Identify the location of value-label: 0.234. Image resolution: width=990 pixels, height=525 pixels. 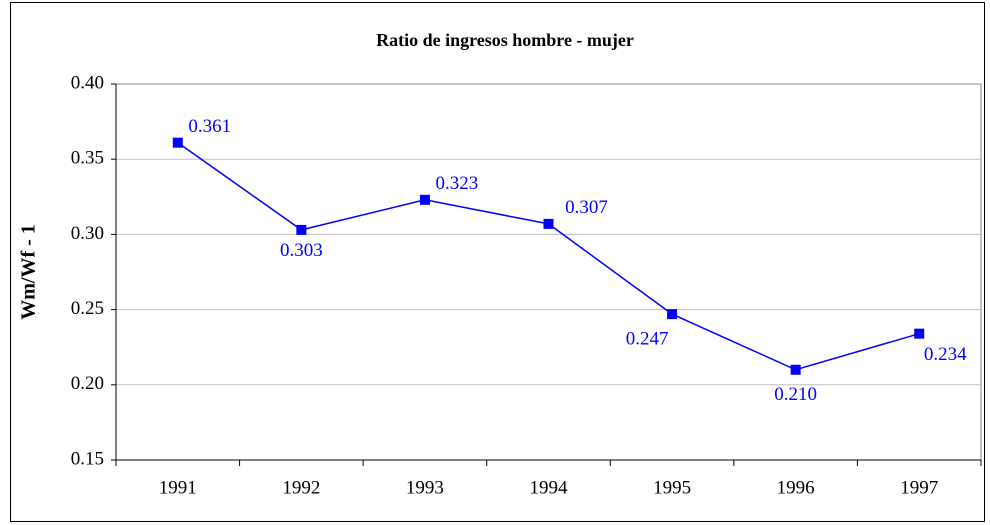
(945, 354).